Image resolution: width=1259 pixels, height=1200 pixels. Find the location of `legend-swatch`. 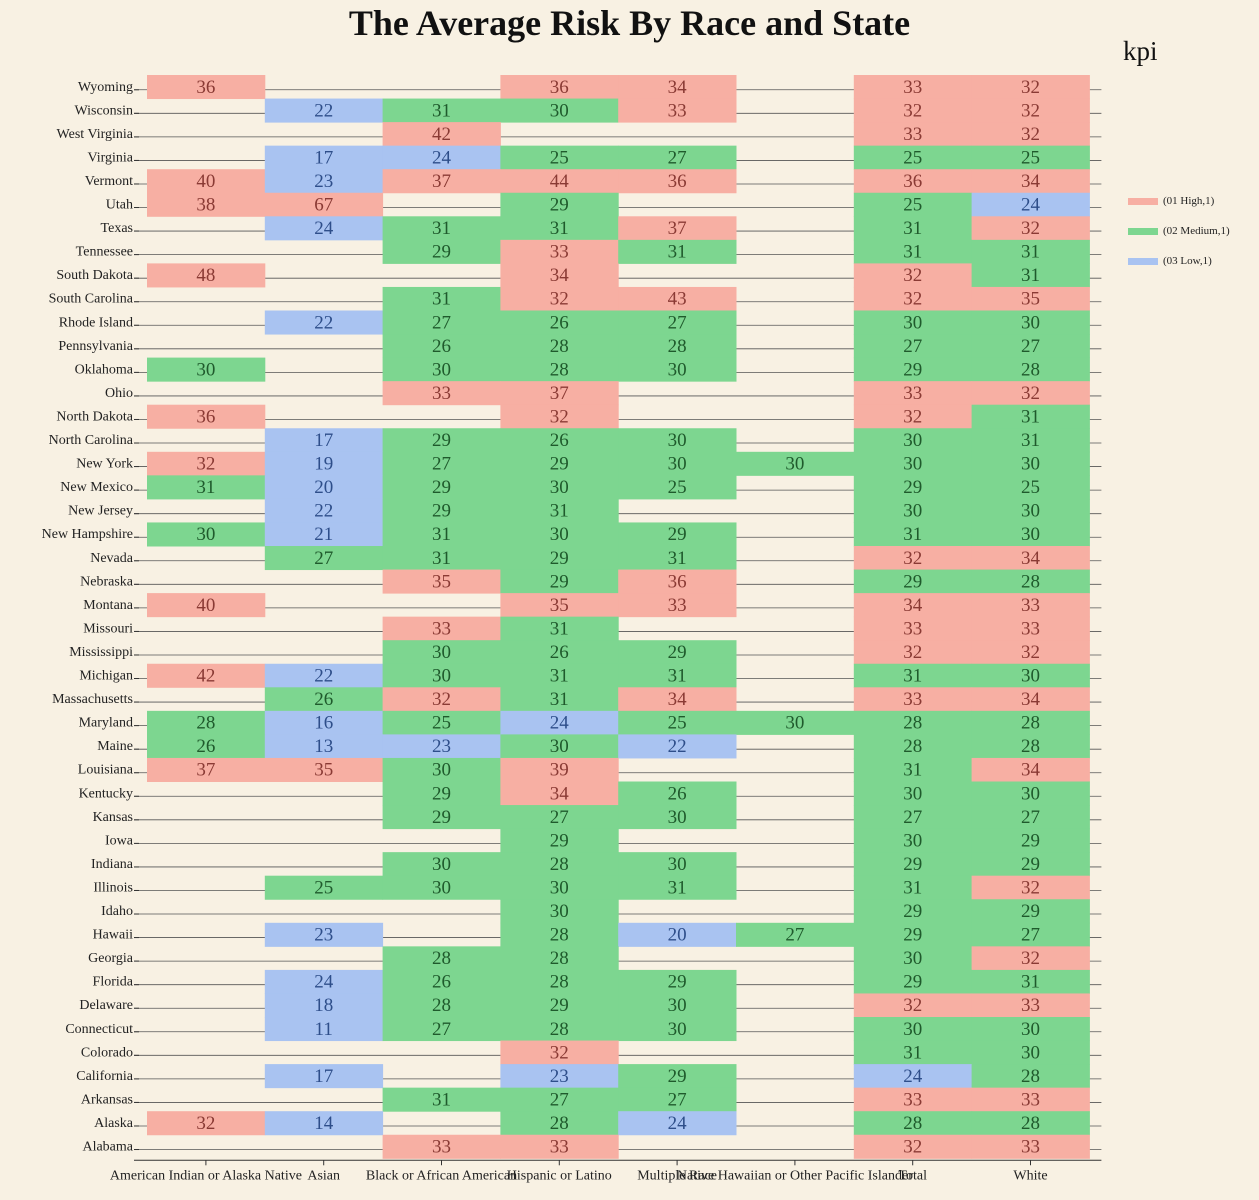

legend-swatch is located at coordinates (1143, 261).